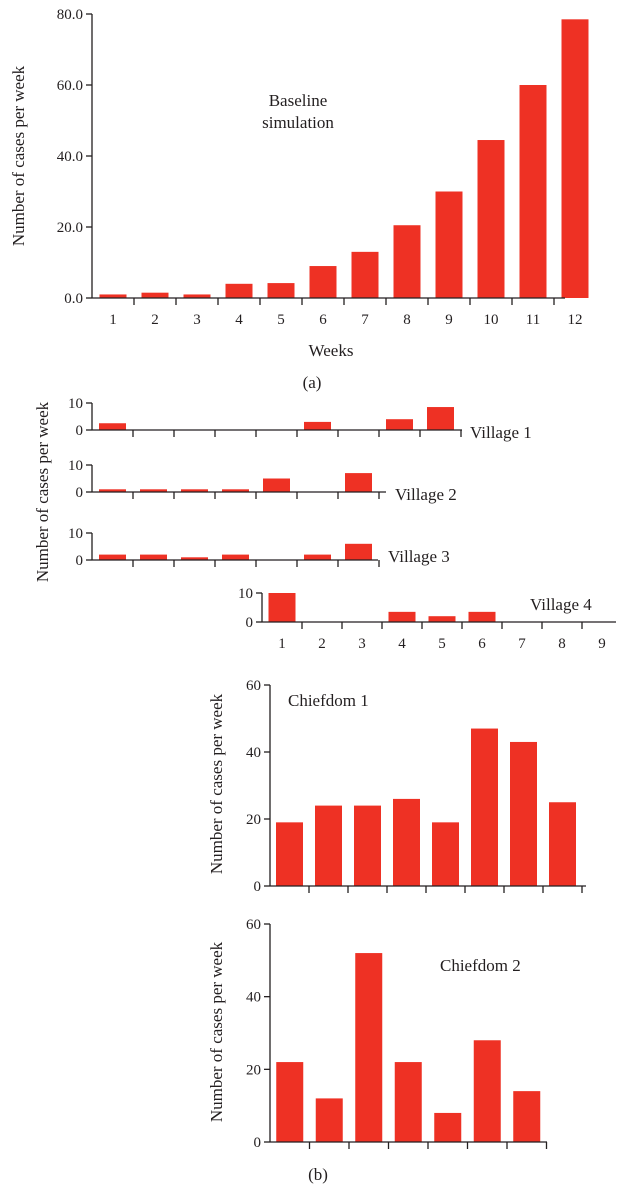 The image size is (624, 1195). What do you see at coordinates (75, 466) in the screenshot?
I see `village-2-y-tick-label-1: 10` at bounding box center [75, 466].